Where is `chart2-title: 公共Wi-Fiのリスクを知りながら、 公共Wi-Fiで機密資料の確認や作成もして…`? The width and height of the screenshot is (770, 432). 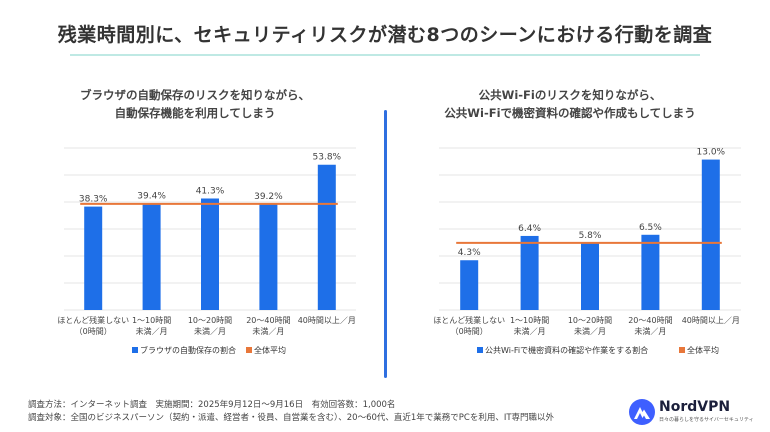
chart2-title: 公共Wi-Fiのリスクを知りながら、 公共Wi-Fiで機密資料の確認や作成もして… is located at coordinates (570, 104).